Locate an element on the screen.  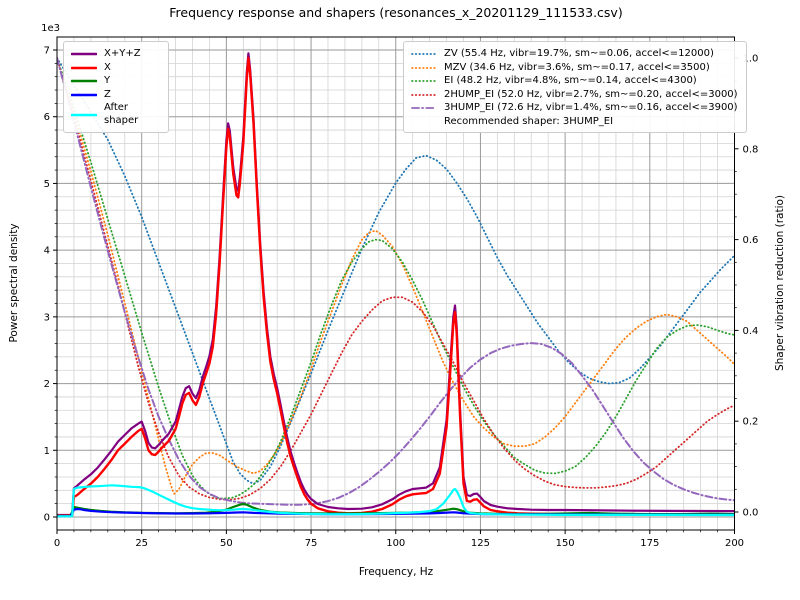
x-tick-label: 200 is located at coordinates (734, 543).